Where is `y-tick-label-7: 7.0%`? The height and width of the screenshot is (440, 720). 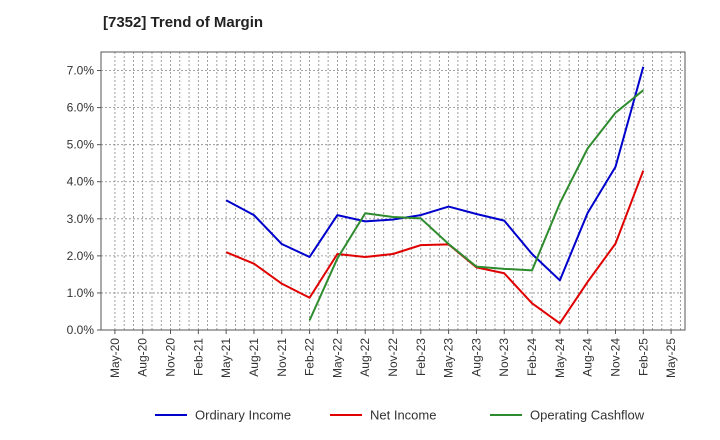
y-tick-label-7: 7.0% is located at coordinates (81, 71).